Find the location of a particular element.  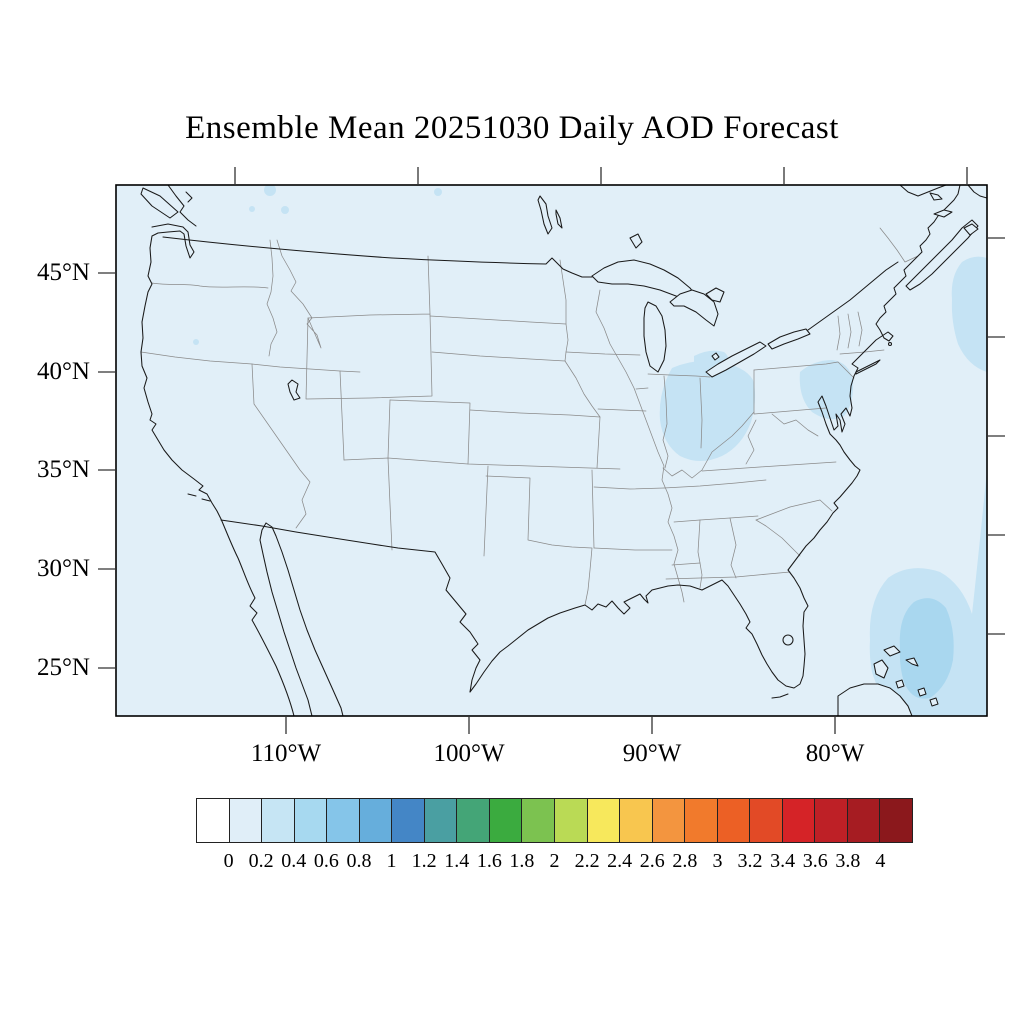

colorbar-tick-label-9: 1.8 is located at coordinates (522, 861).